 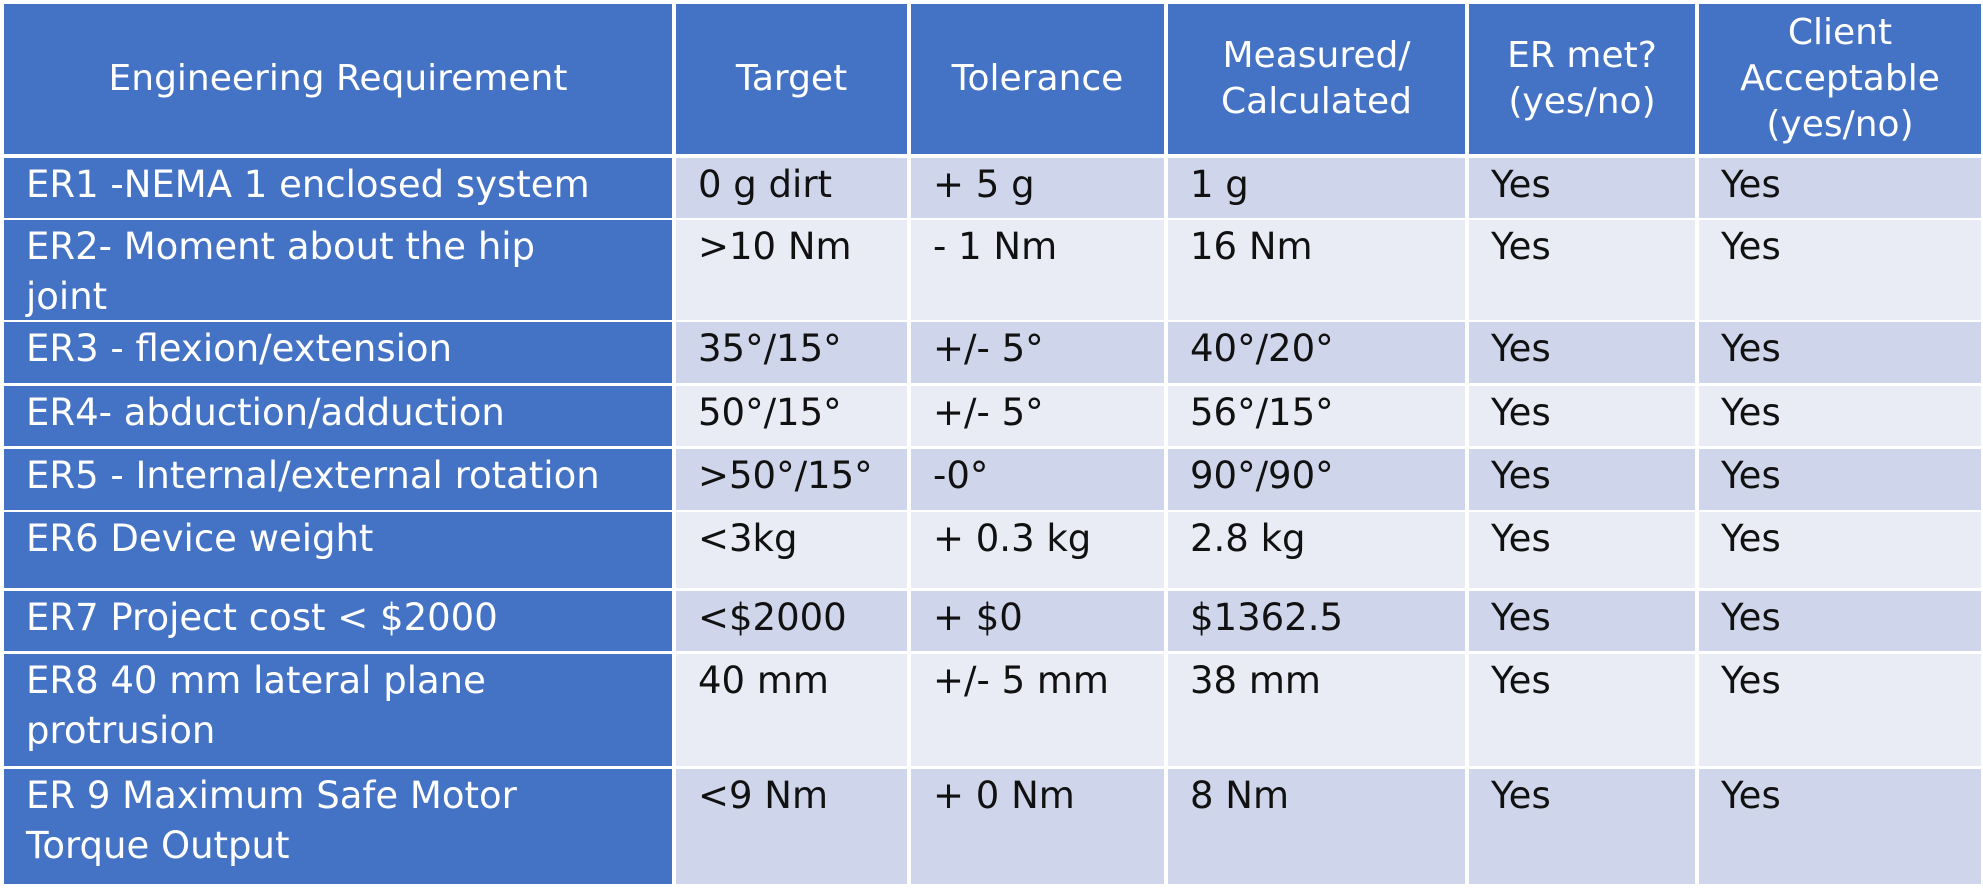 I want to click on cell-text: +/- 5 mm, so click(x=1021, y=680).